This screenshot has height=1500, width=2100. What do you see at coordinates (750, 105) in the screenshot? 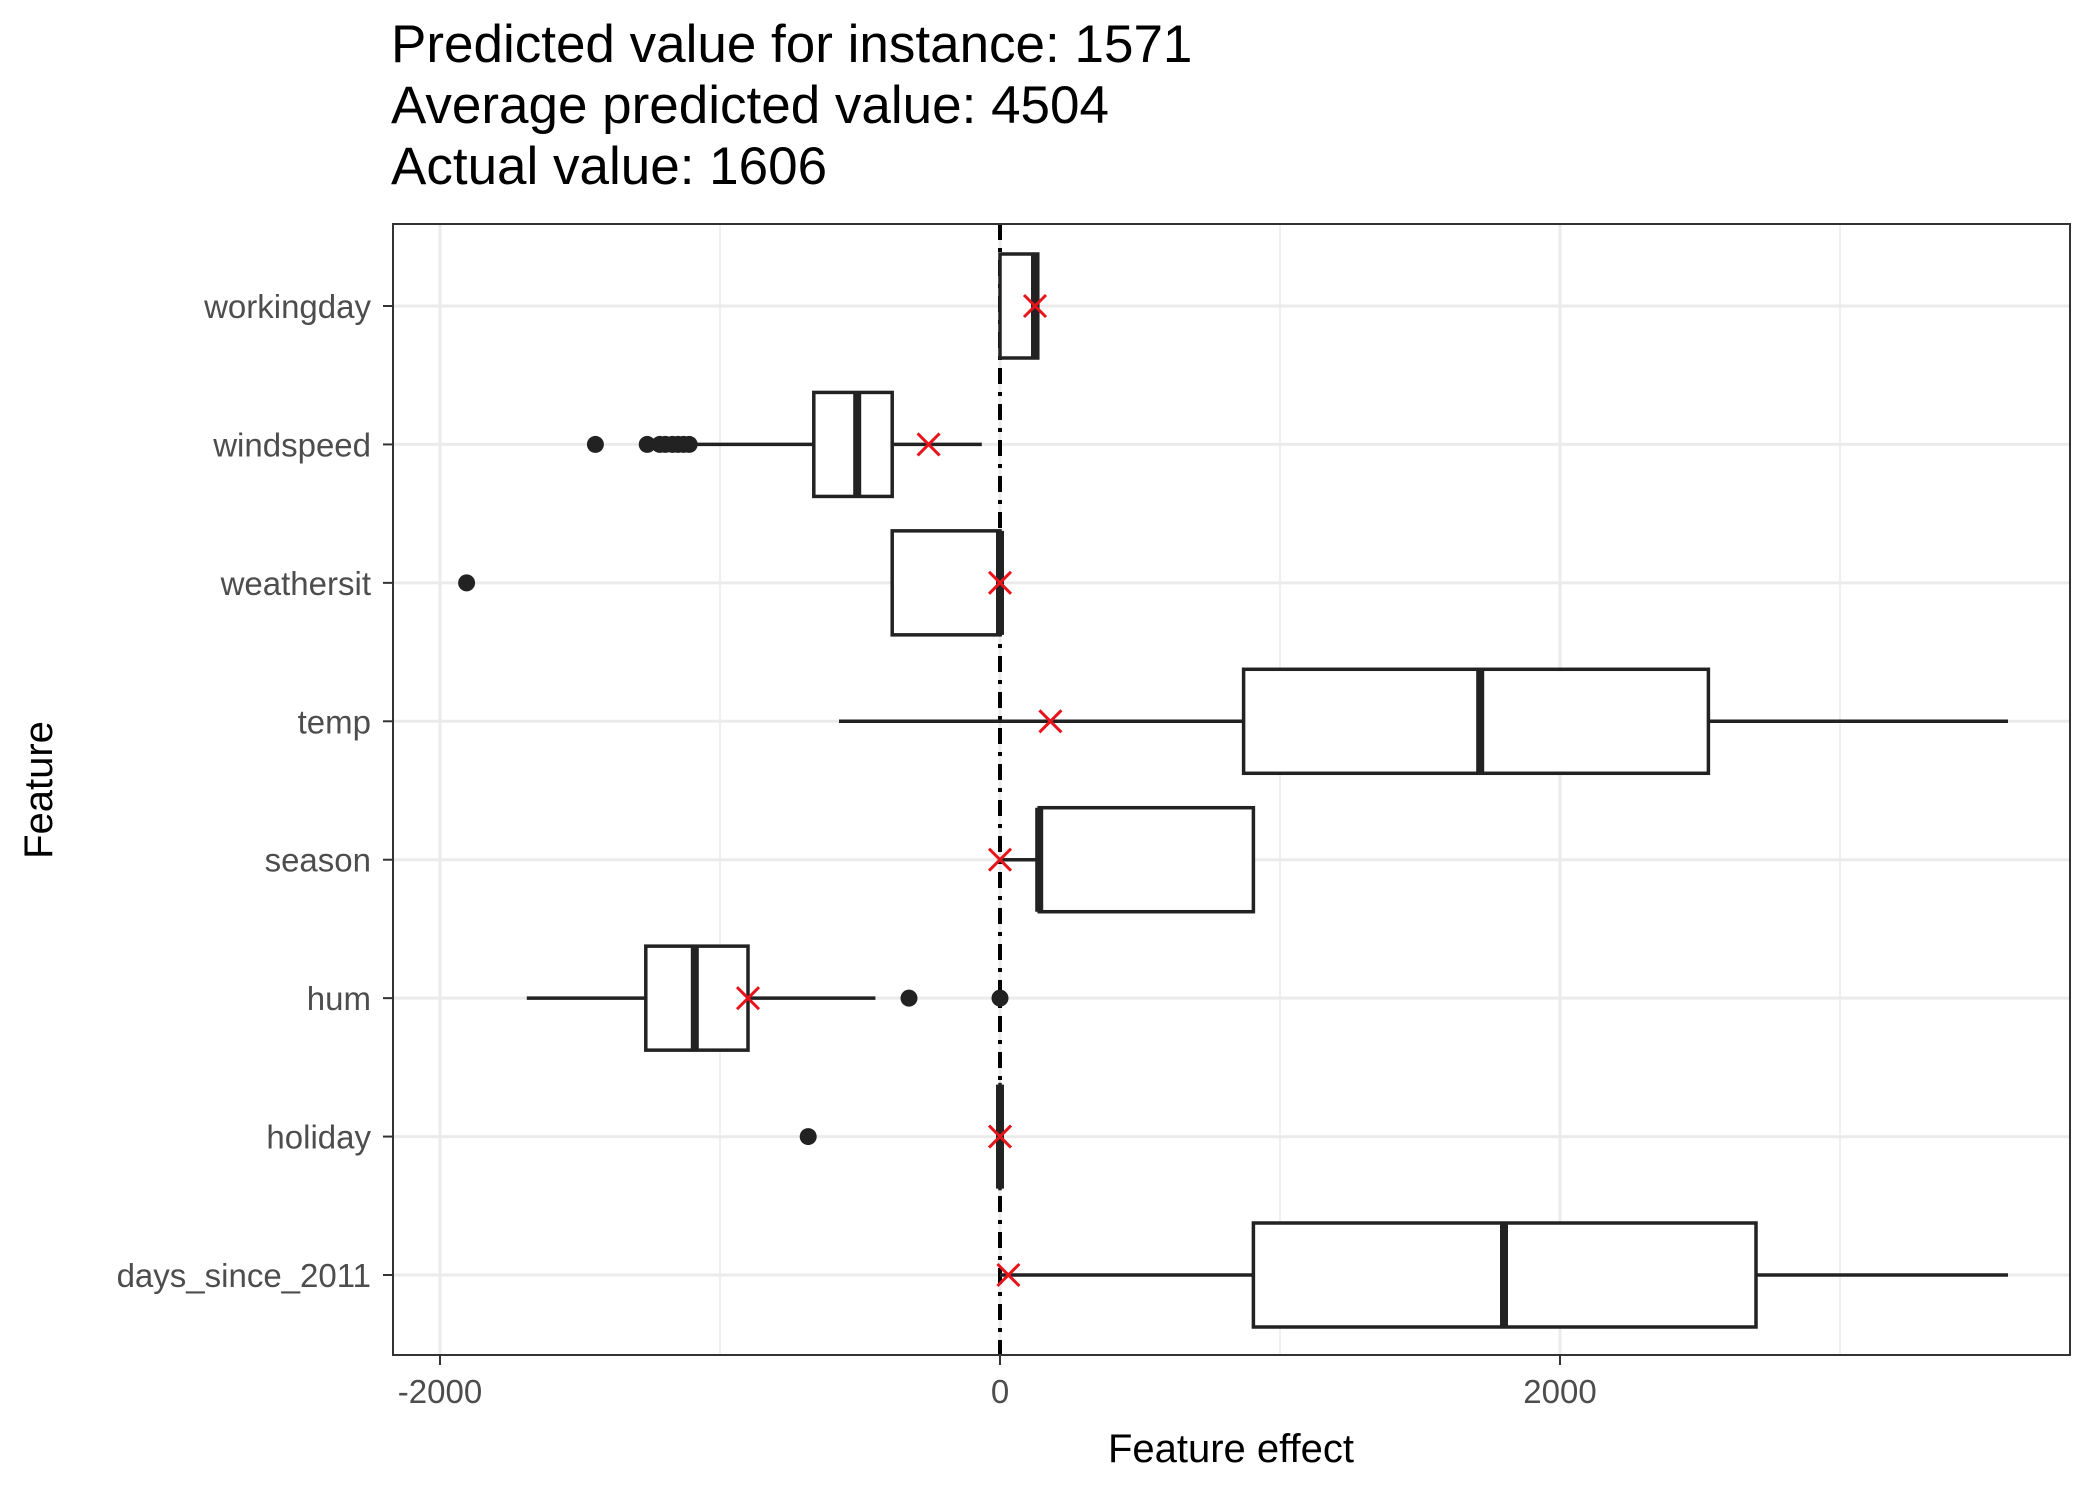
I see `title-line-2: Average predicted value: 4504` at bounding box center [750, 105].